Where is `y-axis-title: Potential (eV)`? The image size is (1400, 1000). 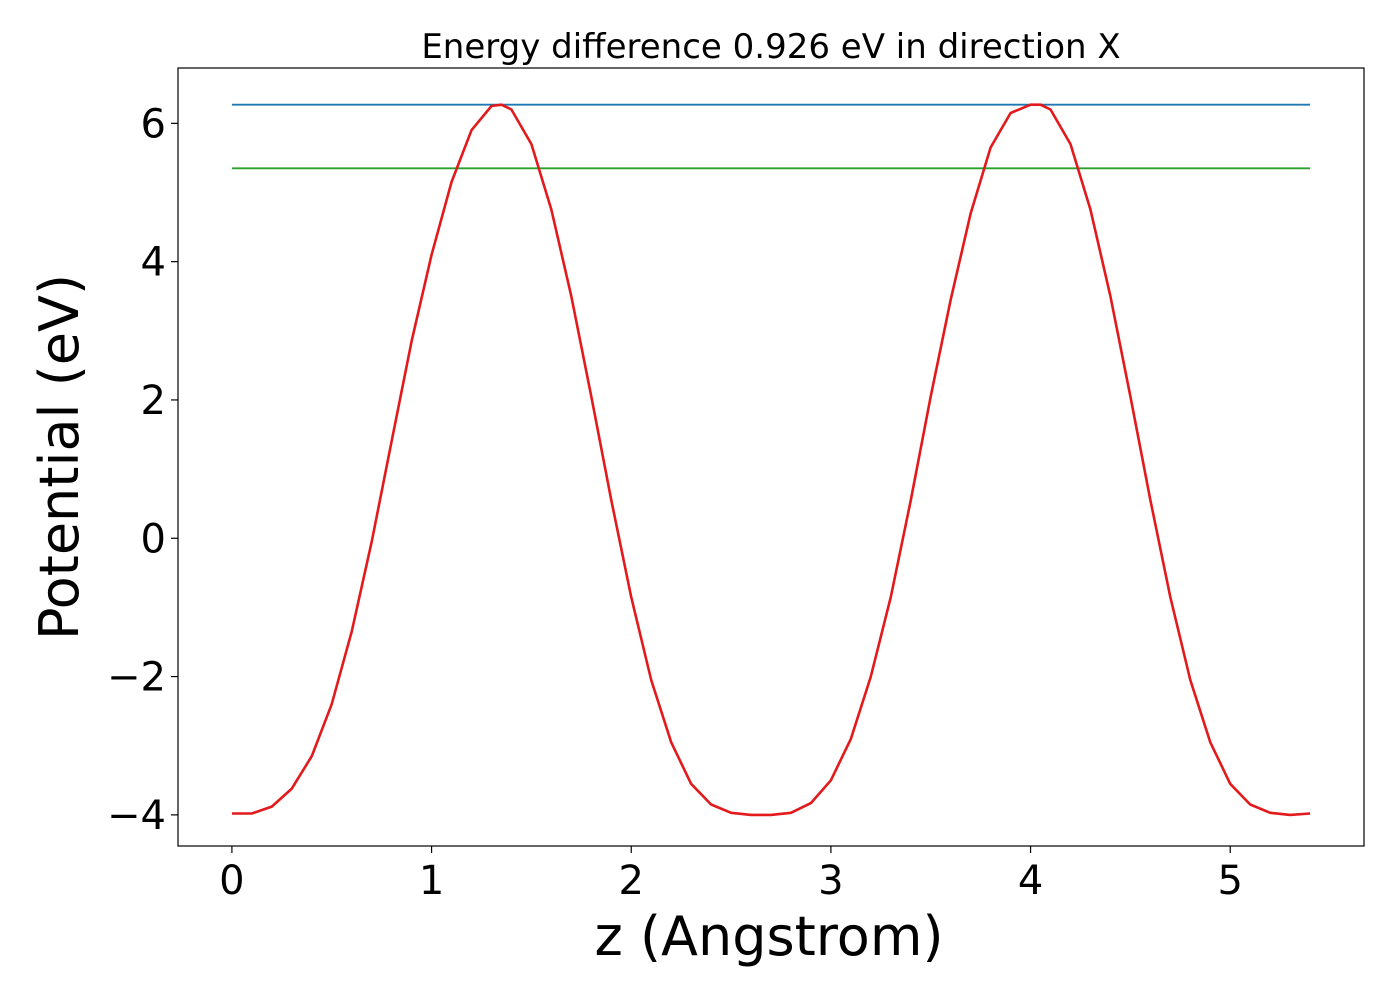 y-axis-title: Potential (eV) is located at coordinates (59, 457).